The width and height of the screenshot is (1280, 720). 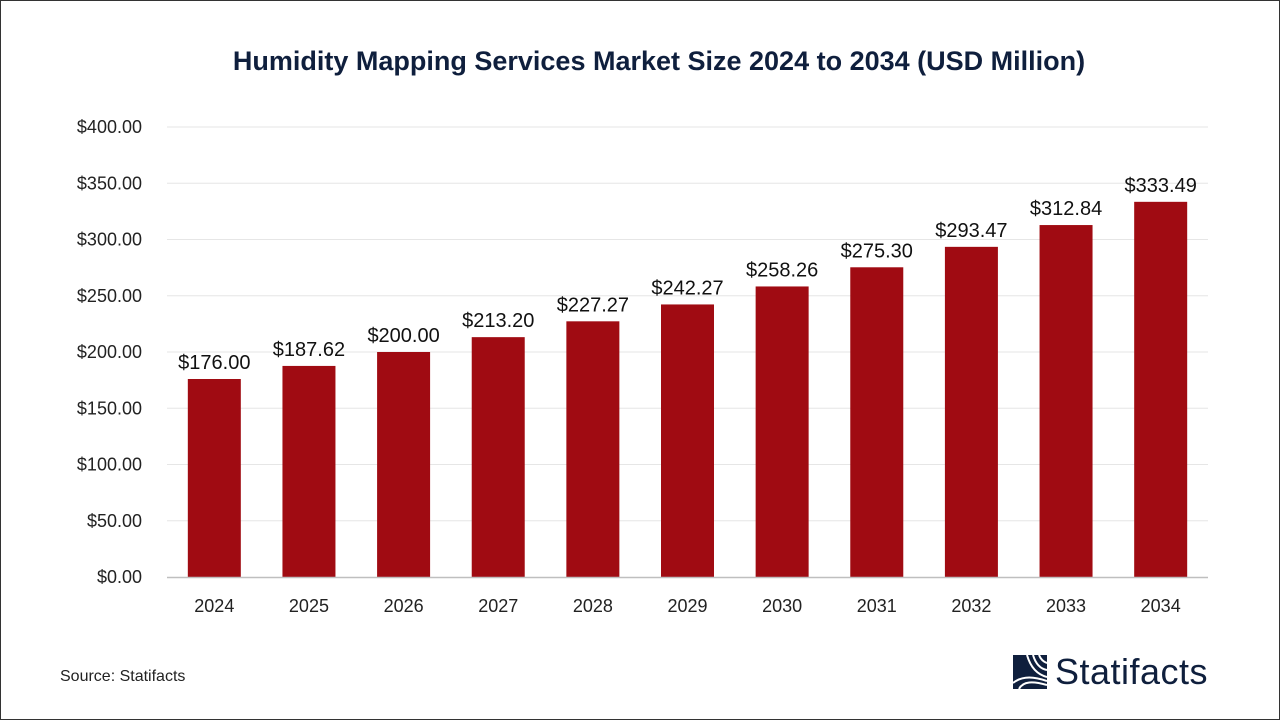 I want to click on x-tick-label: 2032, so click(x=971, y=606).